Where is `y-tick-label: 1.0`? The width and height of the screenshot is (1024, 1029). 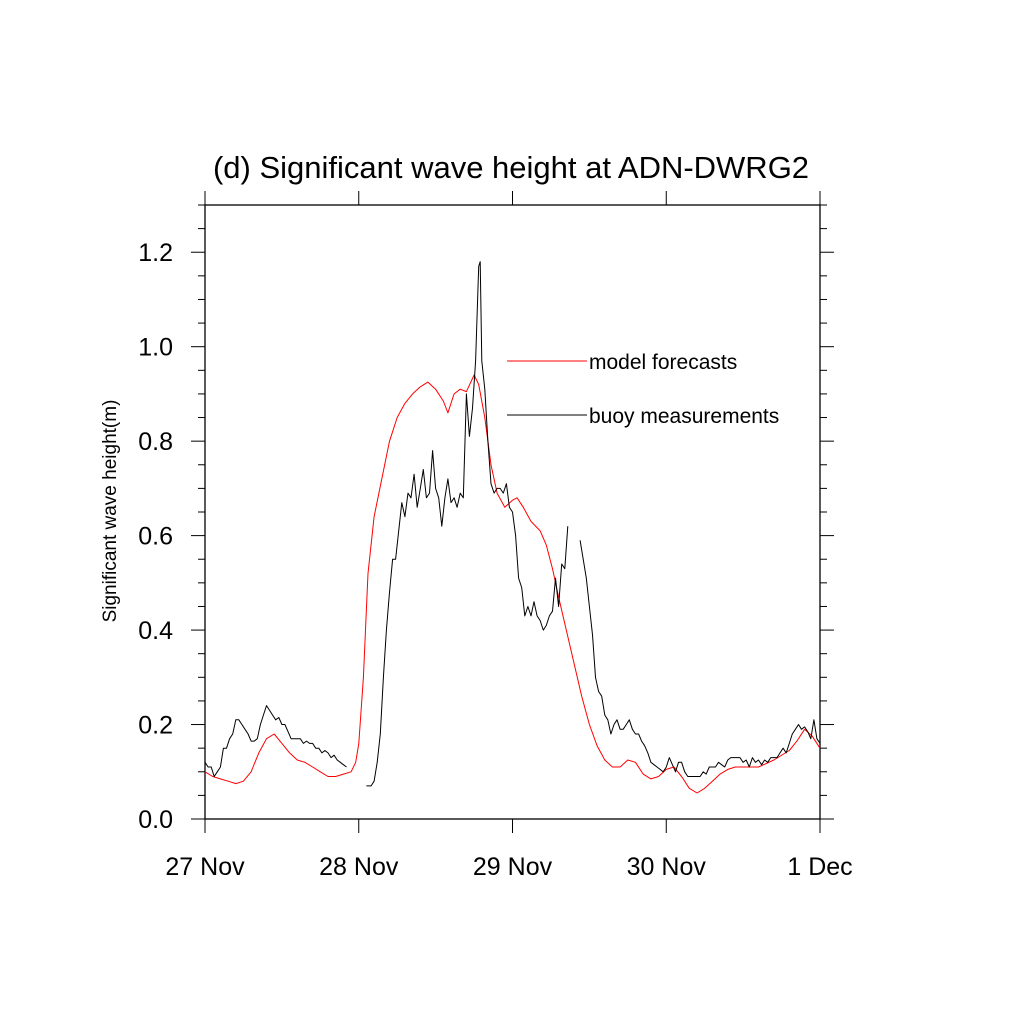 y-tick-label: 1.0 is located at coordinates (155, 348).